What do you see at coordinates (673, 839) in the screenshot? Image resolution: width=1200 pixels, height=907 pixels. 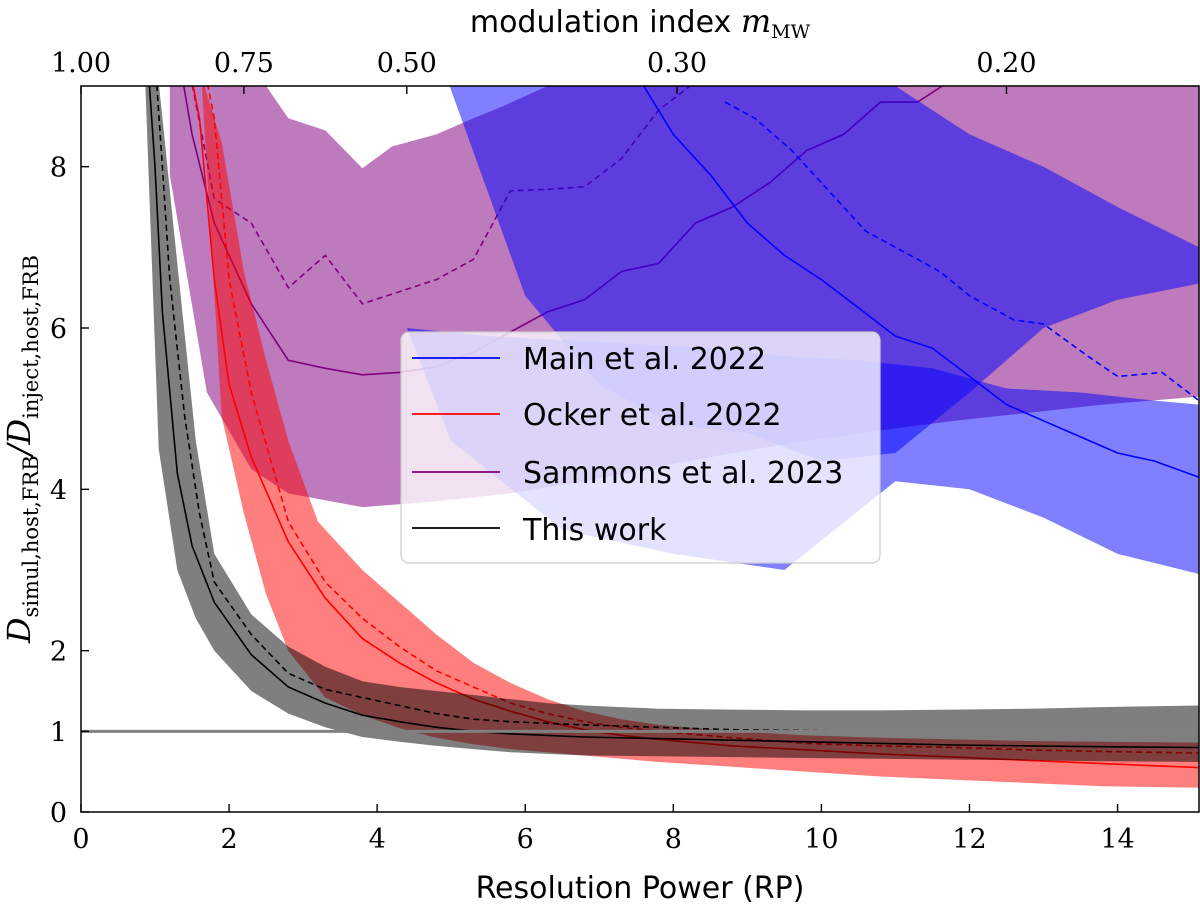 I see `x-tick-label: 8` at bounding box center [673, 839].